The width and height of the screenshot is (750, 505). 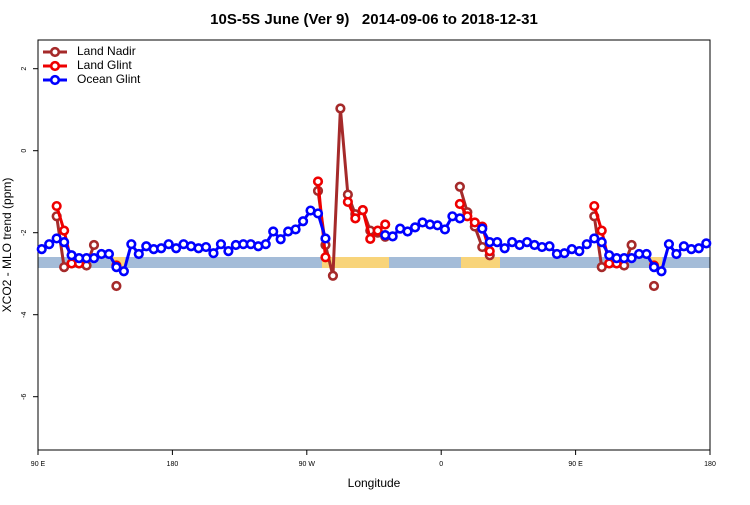 What do you see at coordinates (106, 51) in the screenshot?
I see `legend-label: Land Nadir` at bounding box center [106, 51].